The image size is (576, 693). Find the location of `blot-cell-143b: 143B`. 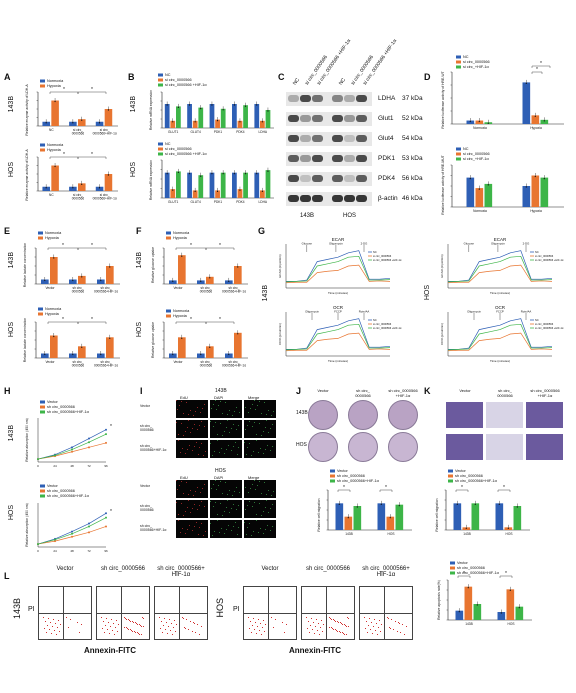

blot-cell-143b: 143B is located at coordinates (307, 216).